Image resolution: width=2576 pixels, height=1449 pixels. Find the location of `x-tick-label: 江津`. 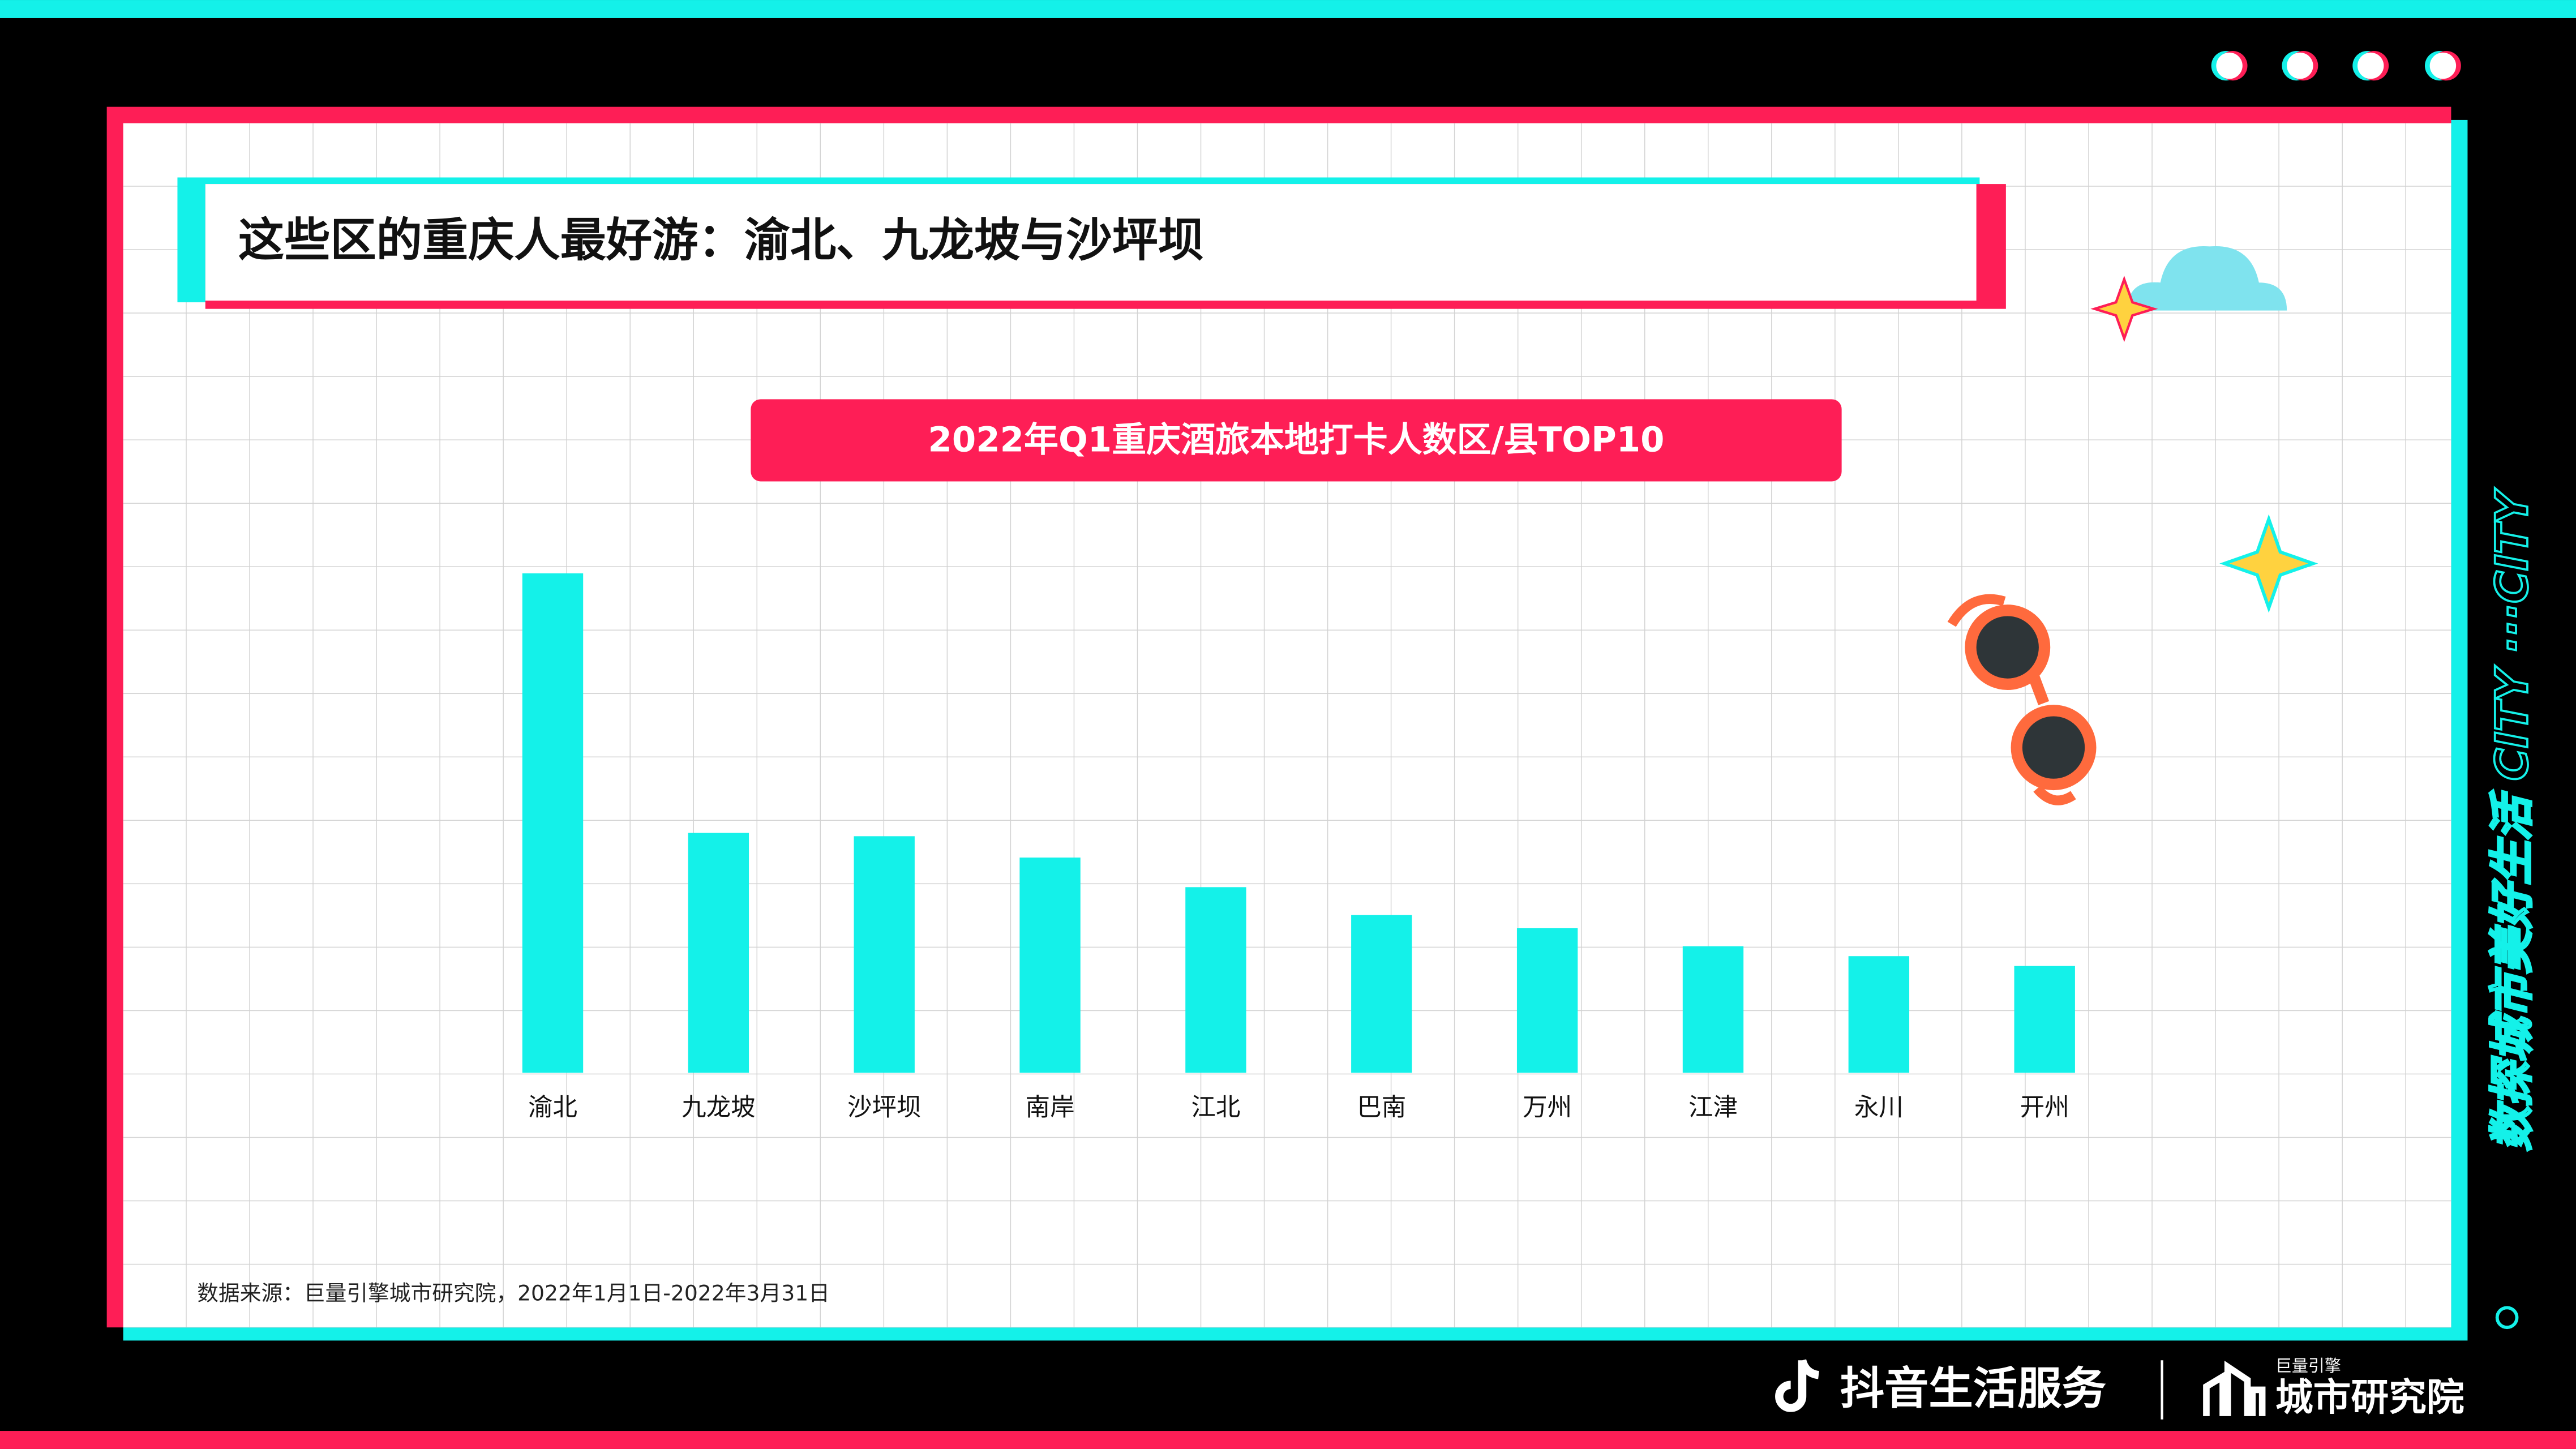

x-tick-label: 江津 is located at coordinates (1713, 1108).